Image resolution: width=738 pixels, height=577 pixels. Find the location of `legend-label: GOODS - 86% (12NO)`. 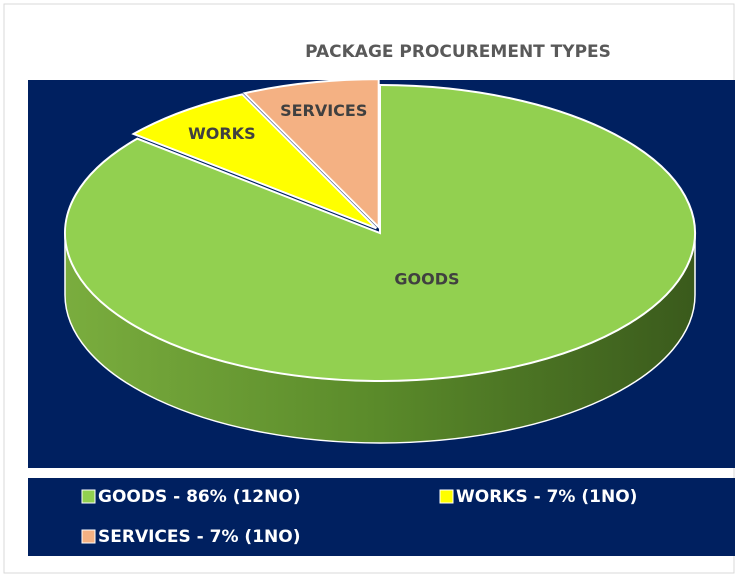

legend-label: GOODS - 86% (12NO) is located at coordinates (199, 497).